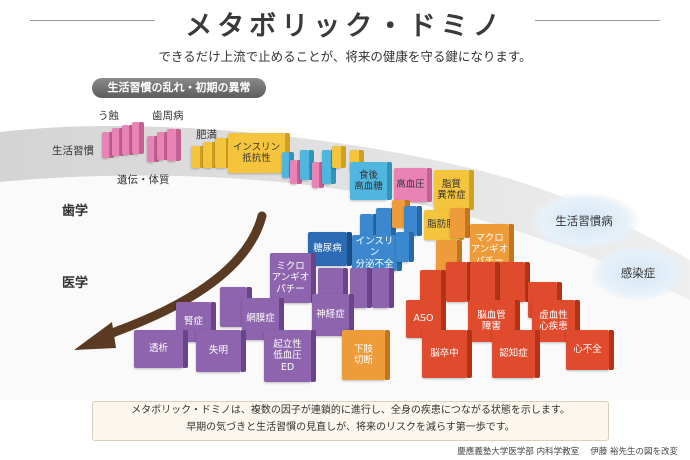 This screenshot has height=460, width=690. Describe the element at coordinates (444, 354) in the screenshot. I see `block-stroke-label: 脳卒中` at that location.